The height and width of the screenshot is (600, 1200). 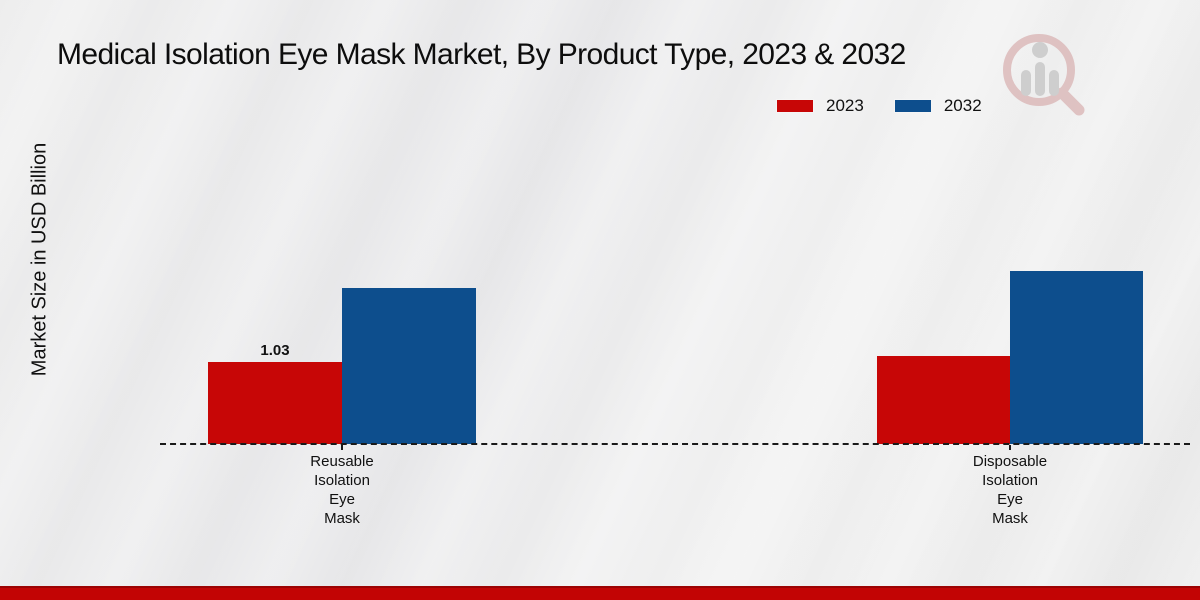 What do you see at coordinates (937, 106) in the screenshot?
I see `legend-item-2032: 2032` at bounding box center [937, 106].